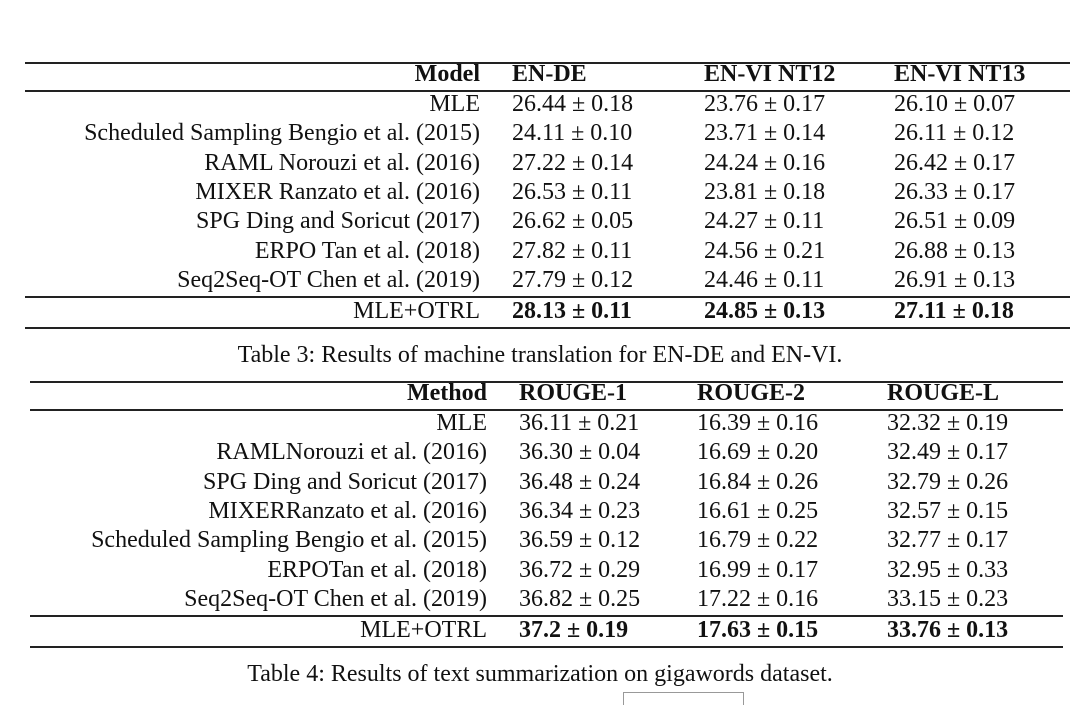  Describe the element at coordinates (683, 698) in the screenshot. I see `frame-edge` at that location.